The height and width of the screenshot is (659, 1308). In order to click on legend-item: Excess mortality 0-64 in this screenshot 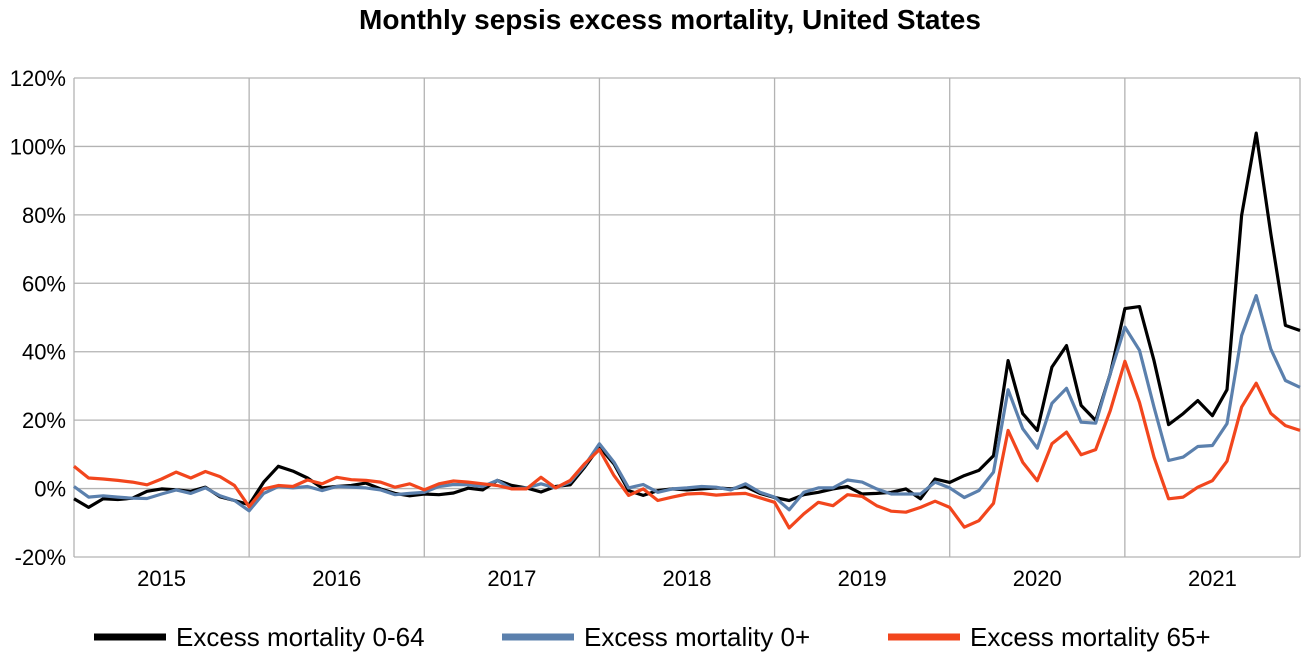, I will do `click(259, 637)`.